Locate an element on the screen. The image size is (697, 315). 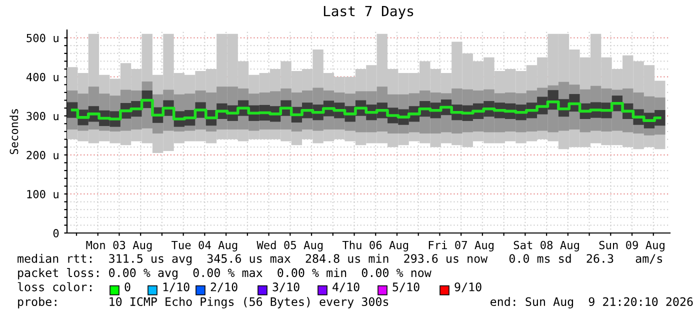
x-tick-label: Wed 05 Aug is located at coordinates (289, 246).